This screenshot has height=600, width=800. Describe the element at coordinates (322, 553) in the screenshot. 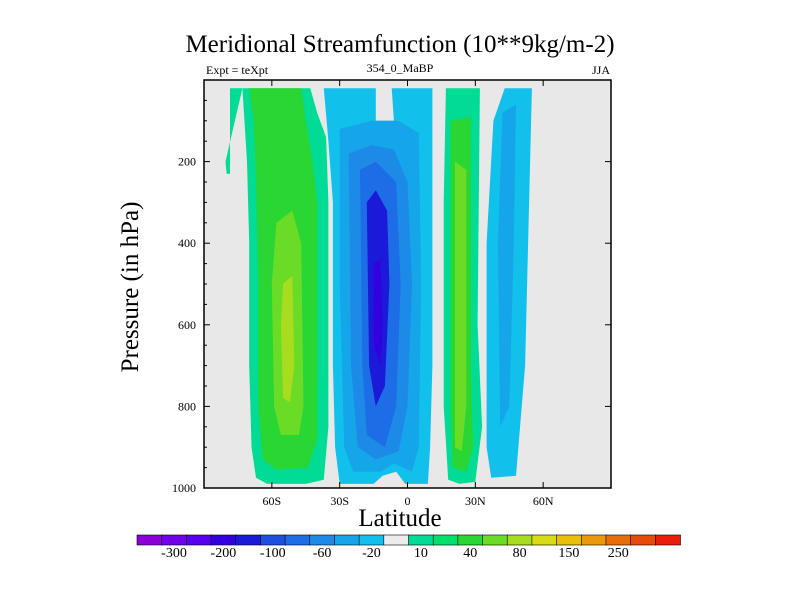

I see `colorbar-label: -60` at that location.